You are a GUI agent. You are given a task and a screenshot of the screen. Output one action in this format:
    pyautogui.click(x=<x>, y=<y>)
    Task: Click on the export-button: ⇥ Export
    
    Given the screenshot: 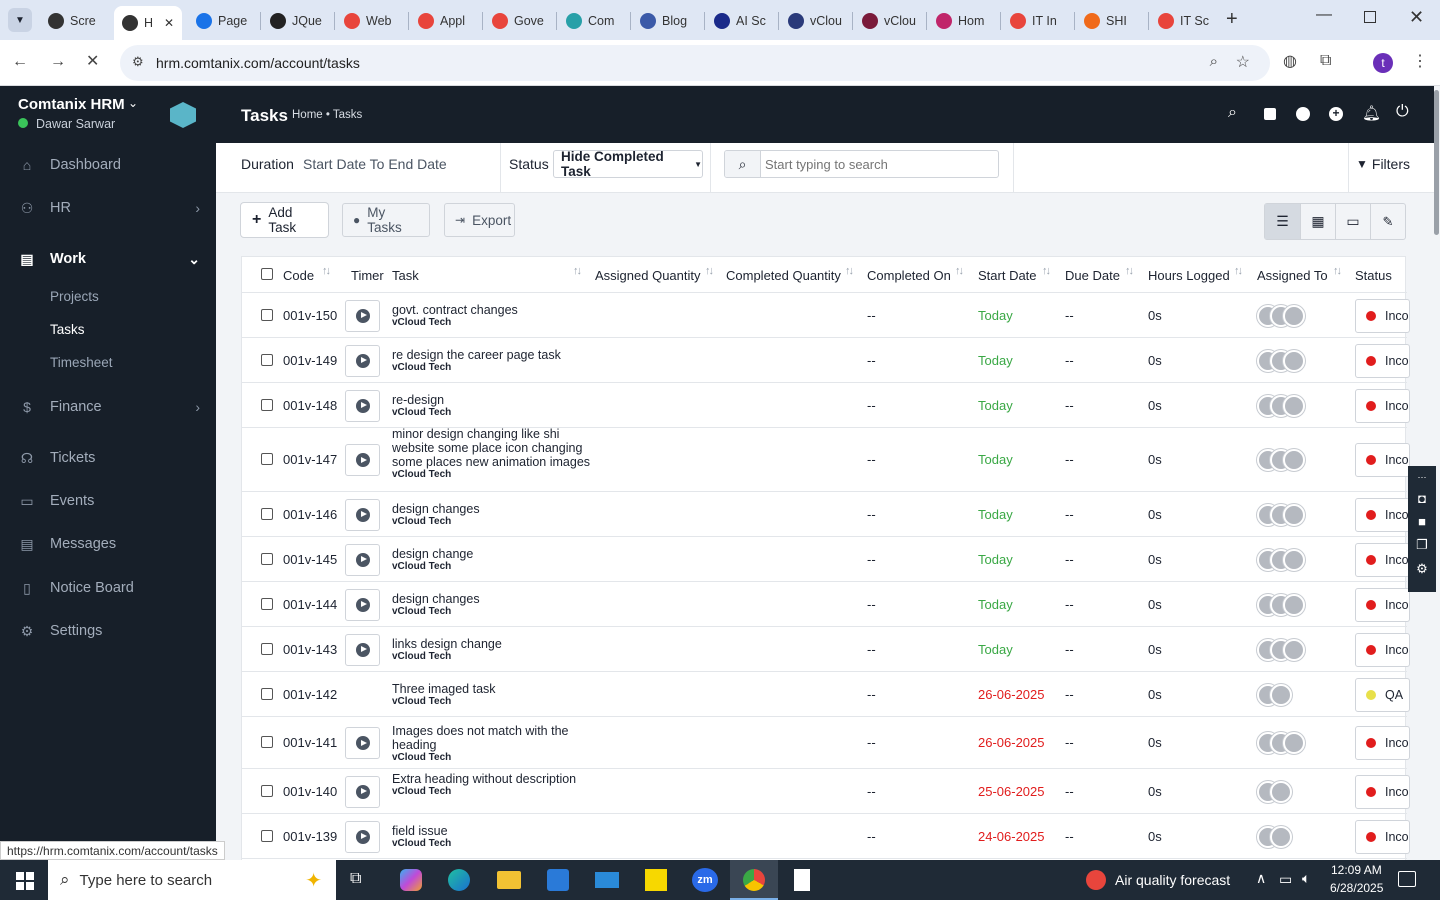 What is the action you would take?
    pyautogui.click(x=479, y=220)
    